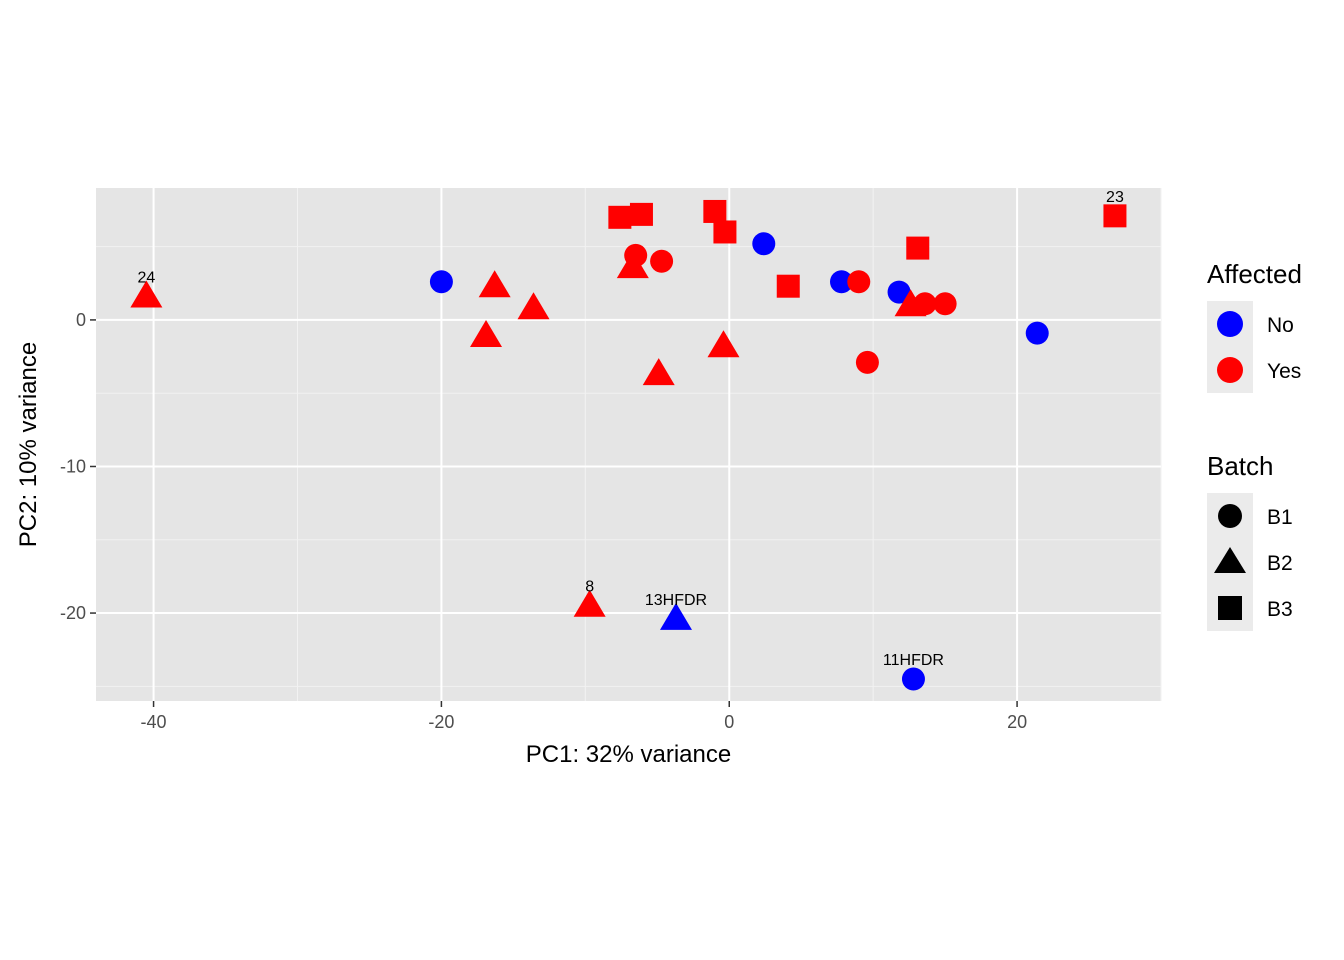 This screenshot has width=1344, height=960. I want to click on legend-label-b3: B3, so click(1280, 609).